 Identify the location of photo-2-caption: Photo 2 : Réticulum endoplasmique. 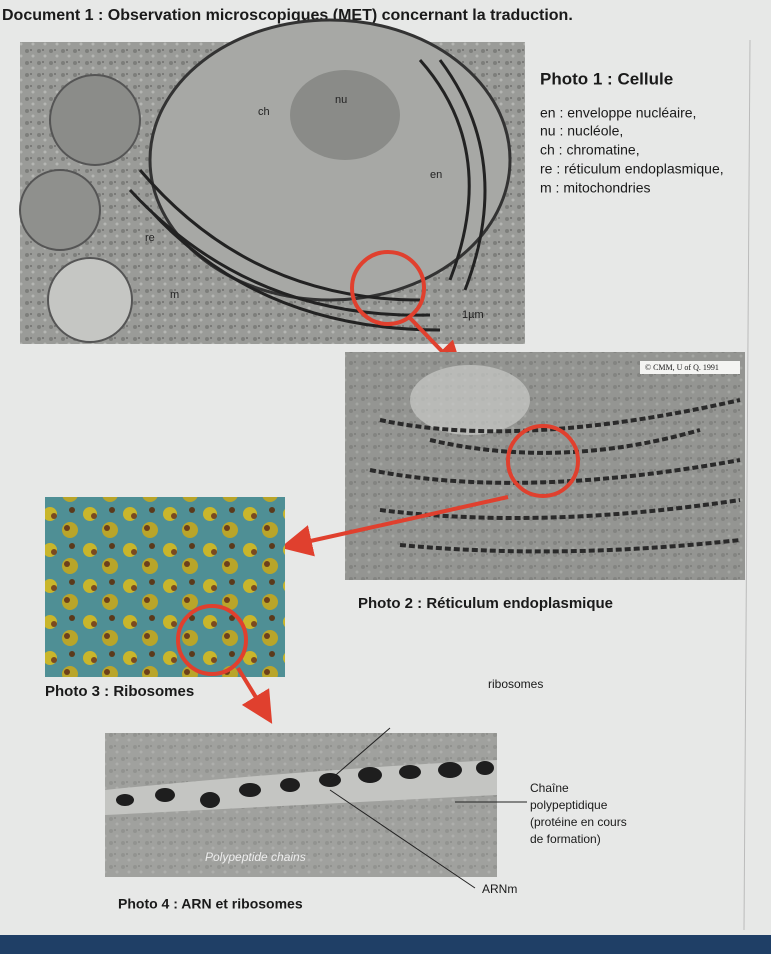
(485, 603).